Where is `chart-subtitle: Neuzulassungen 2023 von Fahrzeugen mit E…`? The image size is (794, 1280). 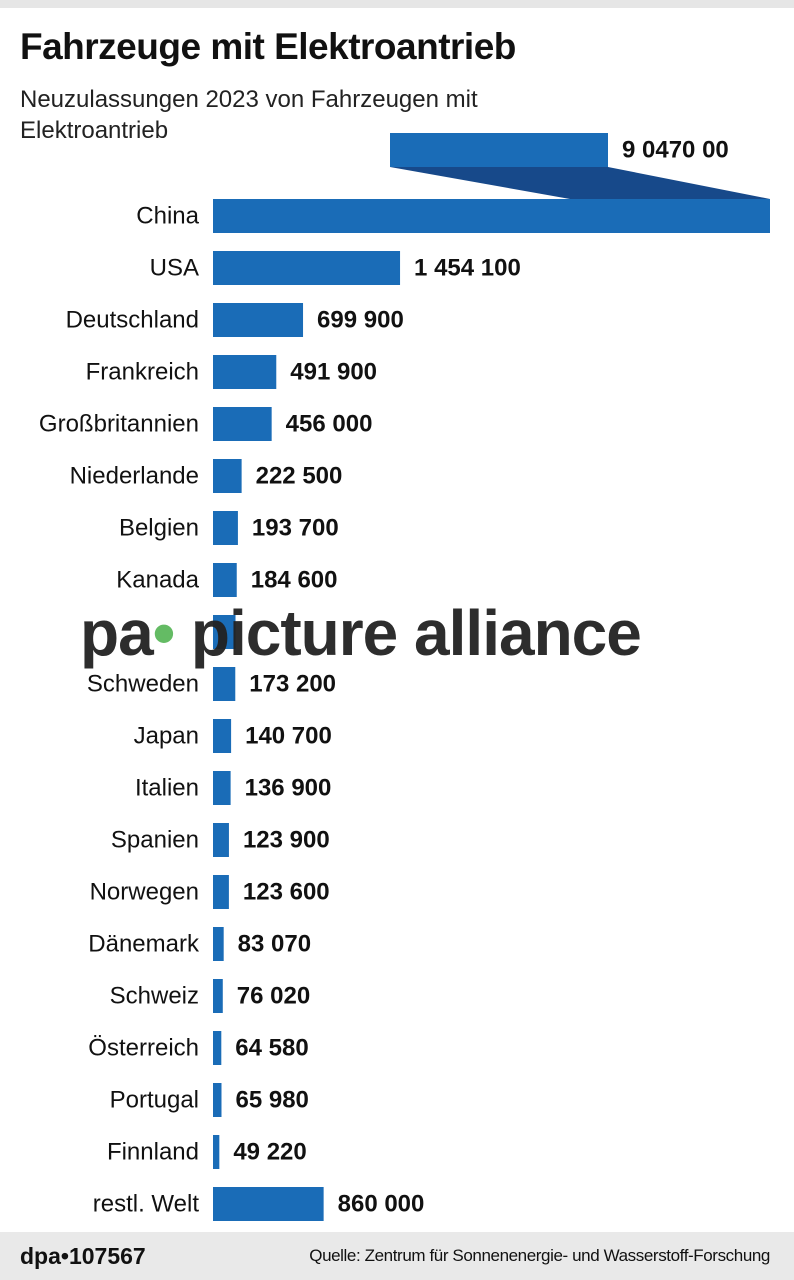
chart-subtitle: Neuzulassungen 2023 von Fahrzeugen mit E… is located at coordinates (249, 115).